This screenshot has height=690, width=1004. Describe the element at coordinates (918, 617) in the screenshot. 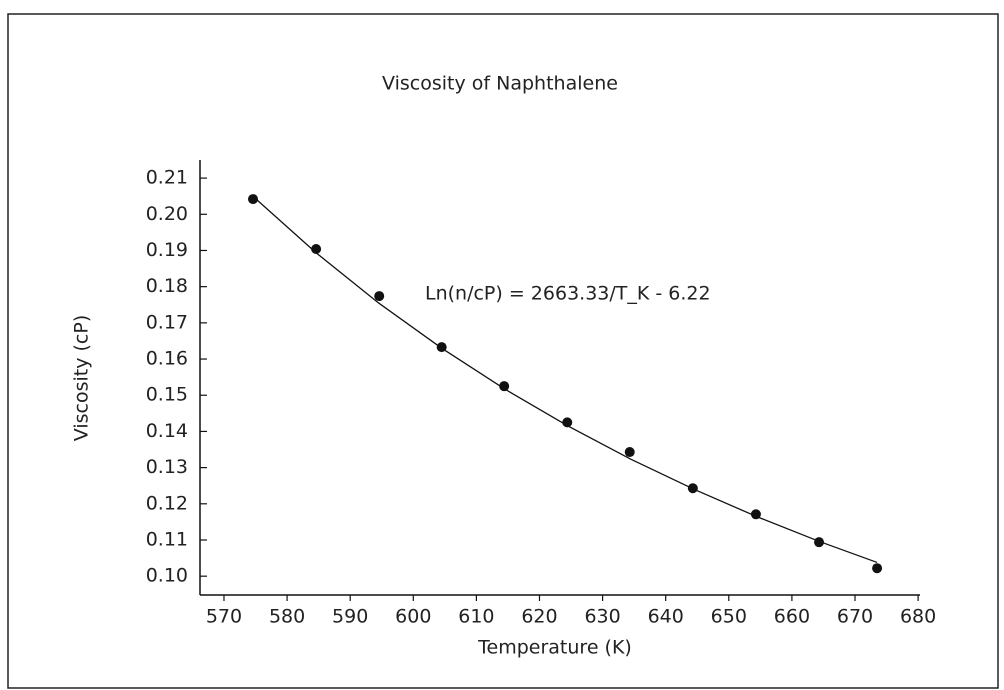

I see `x-tick-label: 680` at that location.